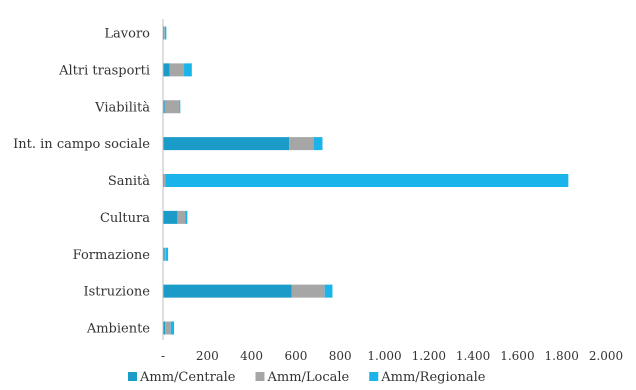  I want to click on bar-lavoro-amm-centrale, so click(164, 33).